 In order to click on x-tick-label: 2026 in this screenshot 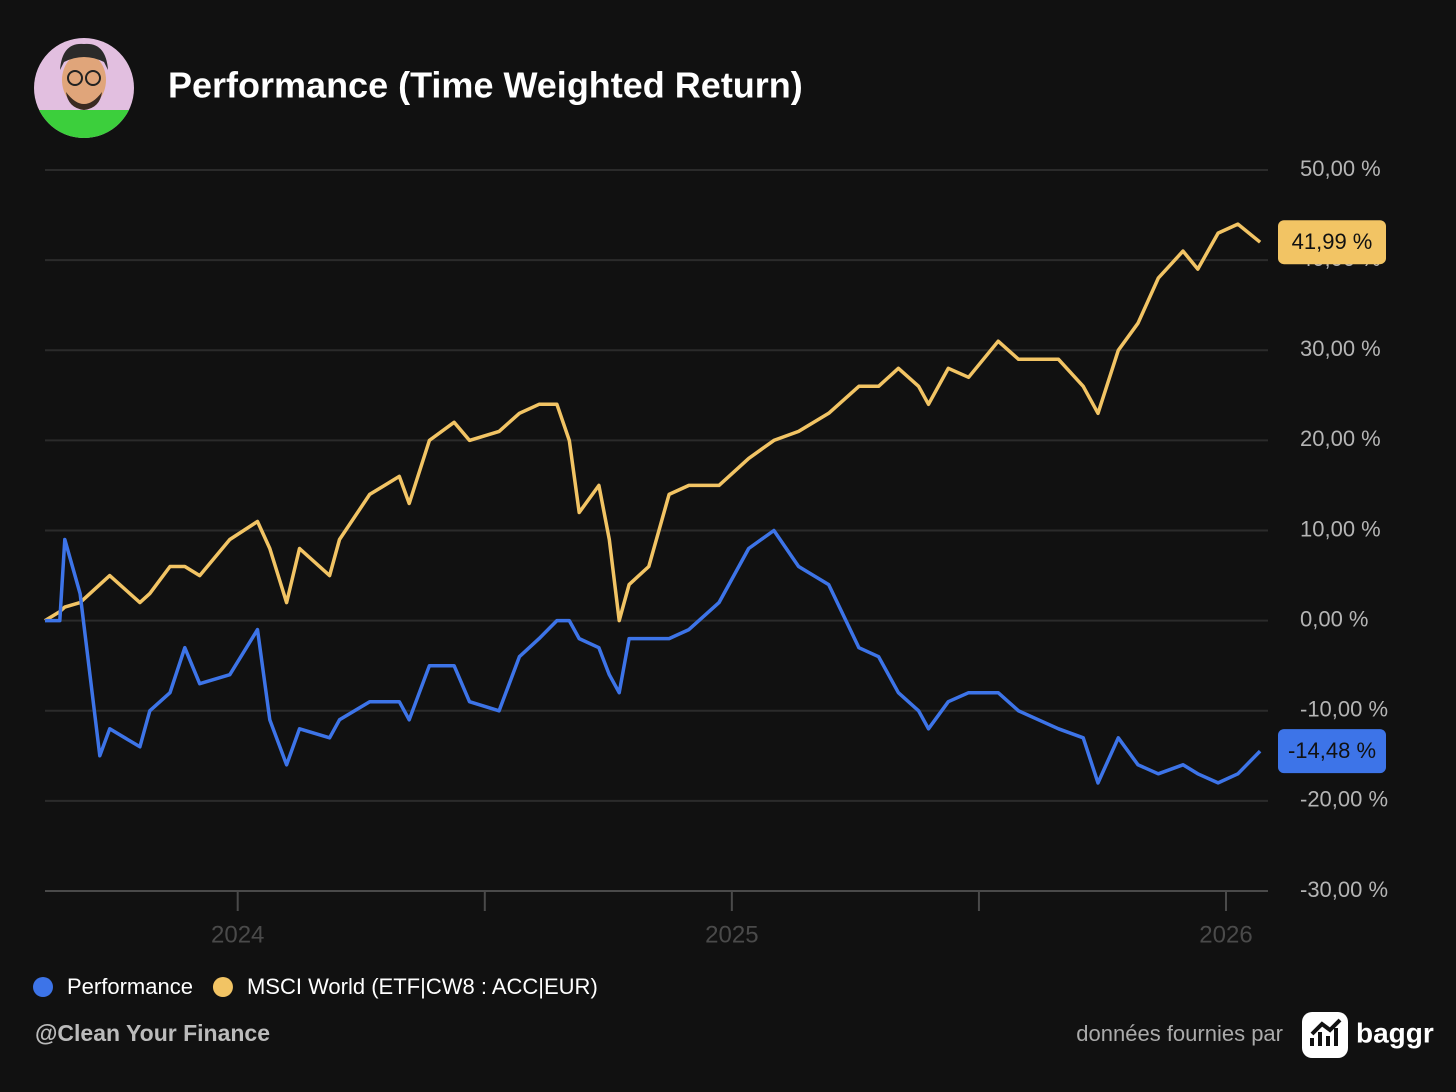, I will do `click(1225, 934)`.